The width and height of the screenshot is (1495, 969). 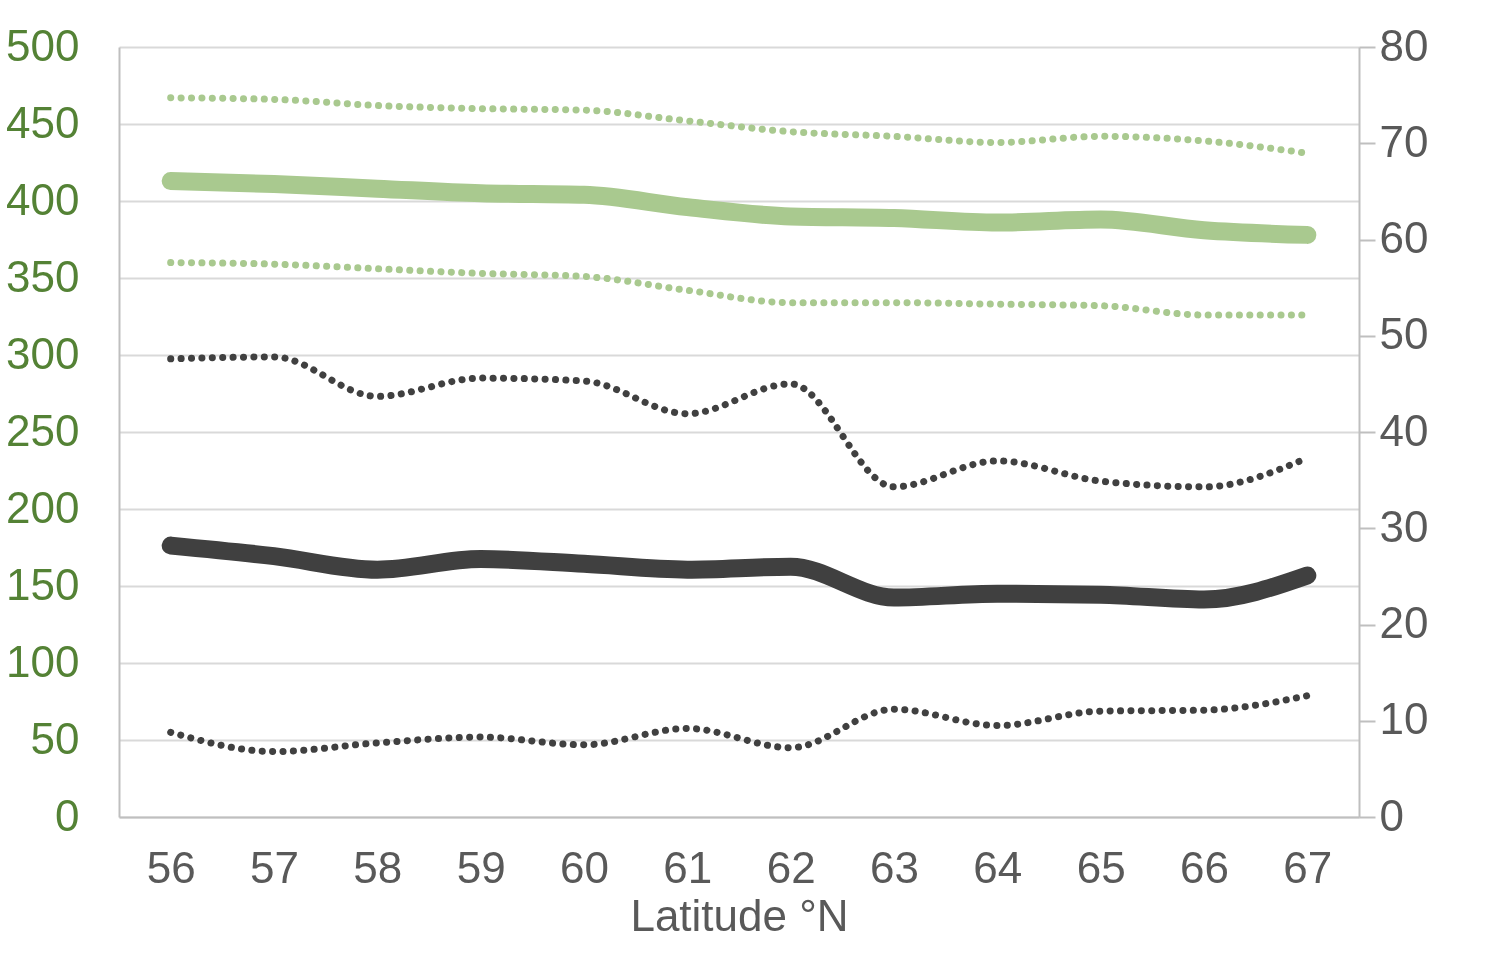 What do you see at coordinates (739, 915) in the screenshot?
I see `x-axis-title: Latitude °N` at bounding box center [739, 915].